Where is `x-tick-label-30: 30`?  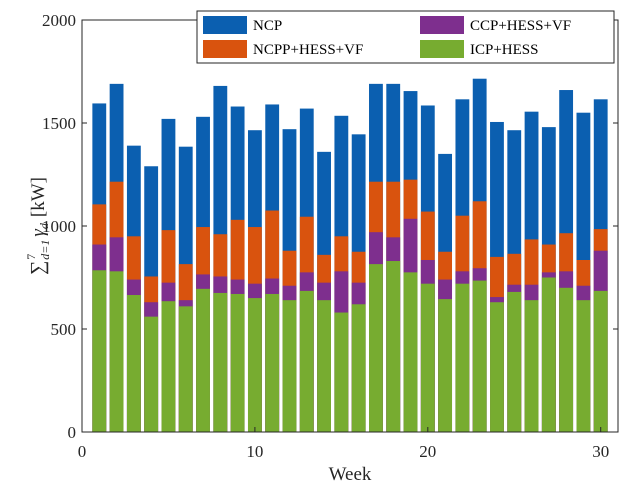 x-tick-label-30: 30 is located at coordinates (600, 451).